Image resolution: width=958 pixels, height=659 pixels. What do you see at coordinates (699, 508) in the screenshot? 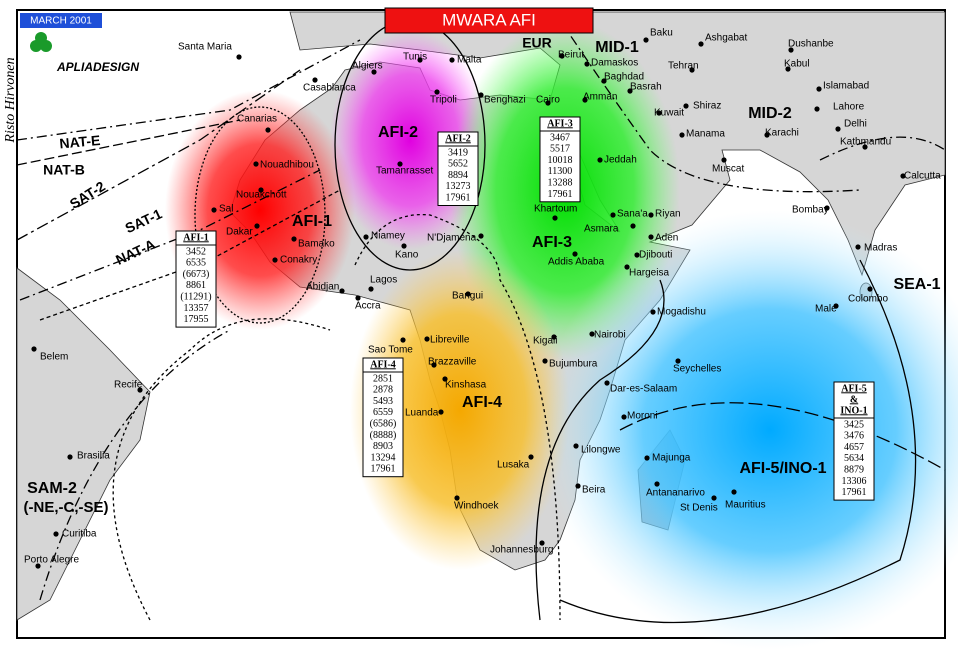
I see `city-label: St Denis` at bounding box center [699, 508].